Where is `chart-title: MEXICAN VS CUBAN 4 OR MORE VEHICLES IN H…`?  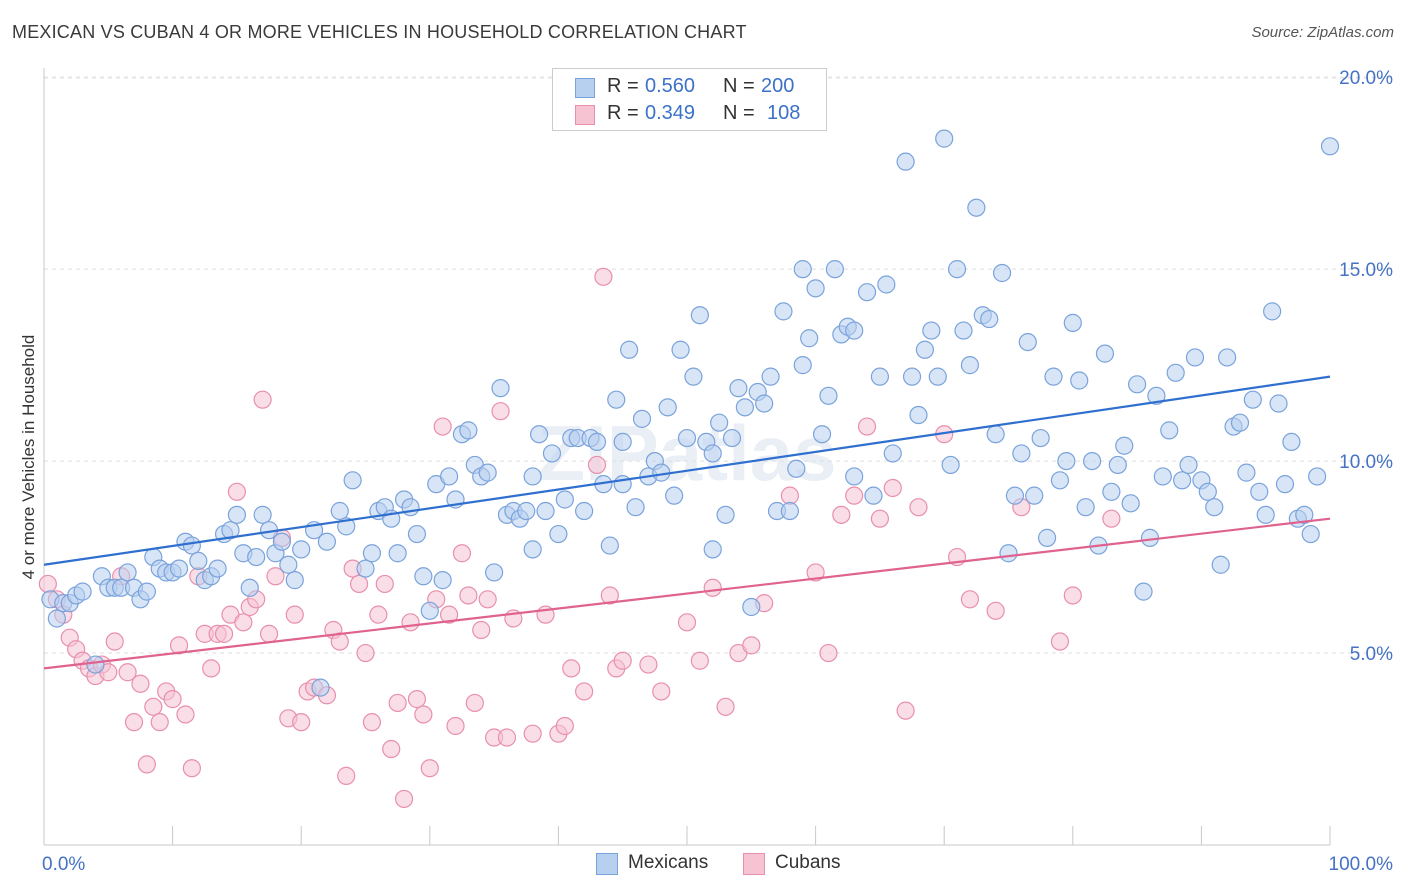 chart-title: MEXICAN VS CUBAN 4 OR MORE VEHICLES IN H… is located at coordinates (379, 32).